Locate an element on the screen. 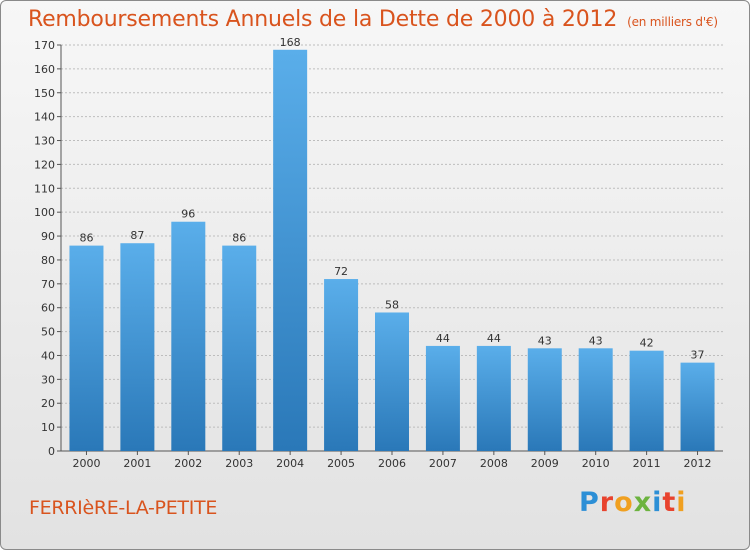 Image resolution: width=750 pixels, height=550 pixels. y-tick-label: 60 is located at coordinates (48, 308).